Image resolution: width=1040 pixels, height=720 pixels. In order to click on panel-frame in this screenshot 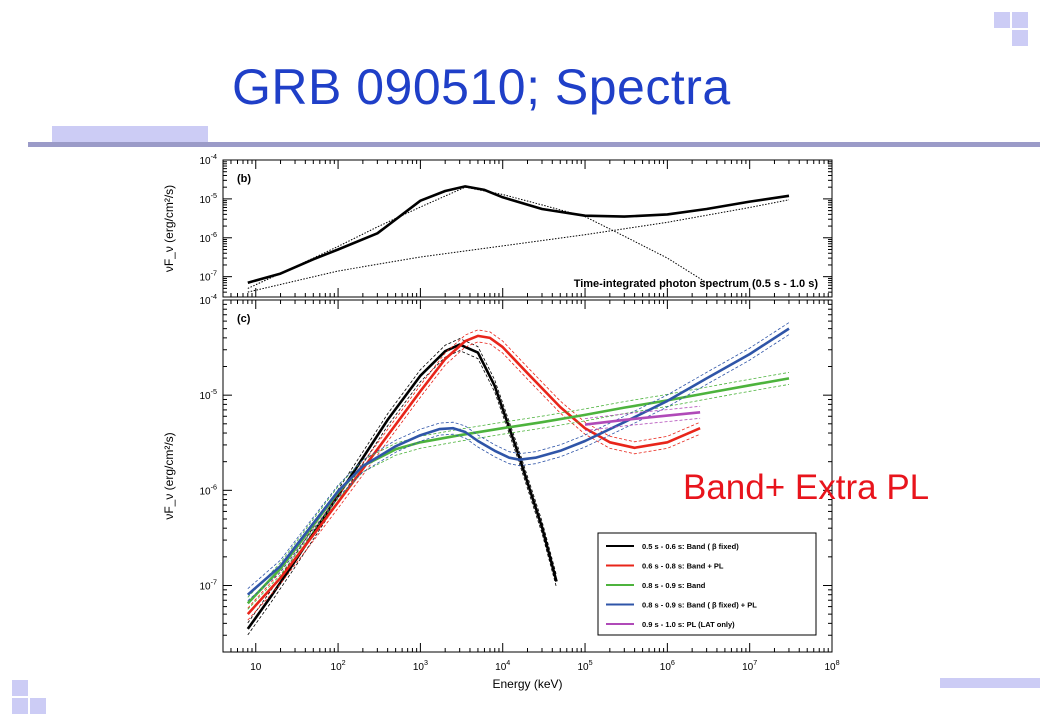, I will do `click(527, 228)`.